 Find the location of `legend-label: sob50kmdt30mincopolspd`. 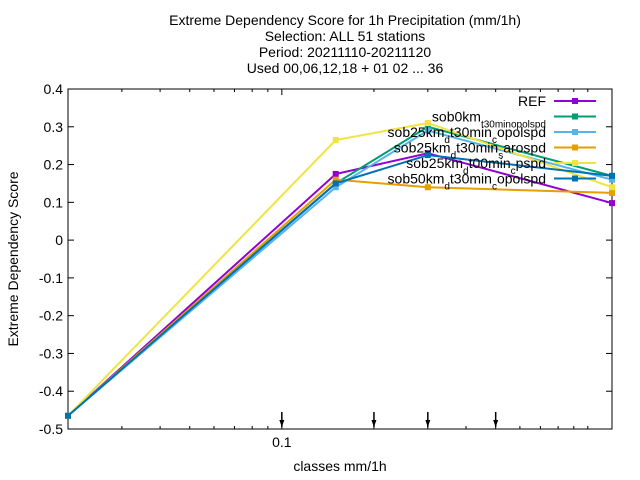

legend-label: sob50kmdt30mincopolspd is located at coordinates (467, 182).